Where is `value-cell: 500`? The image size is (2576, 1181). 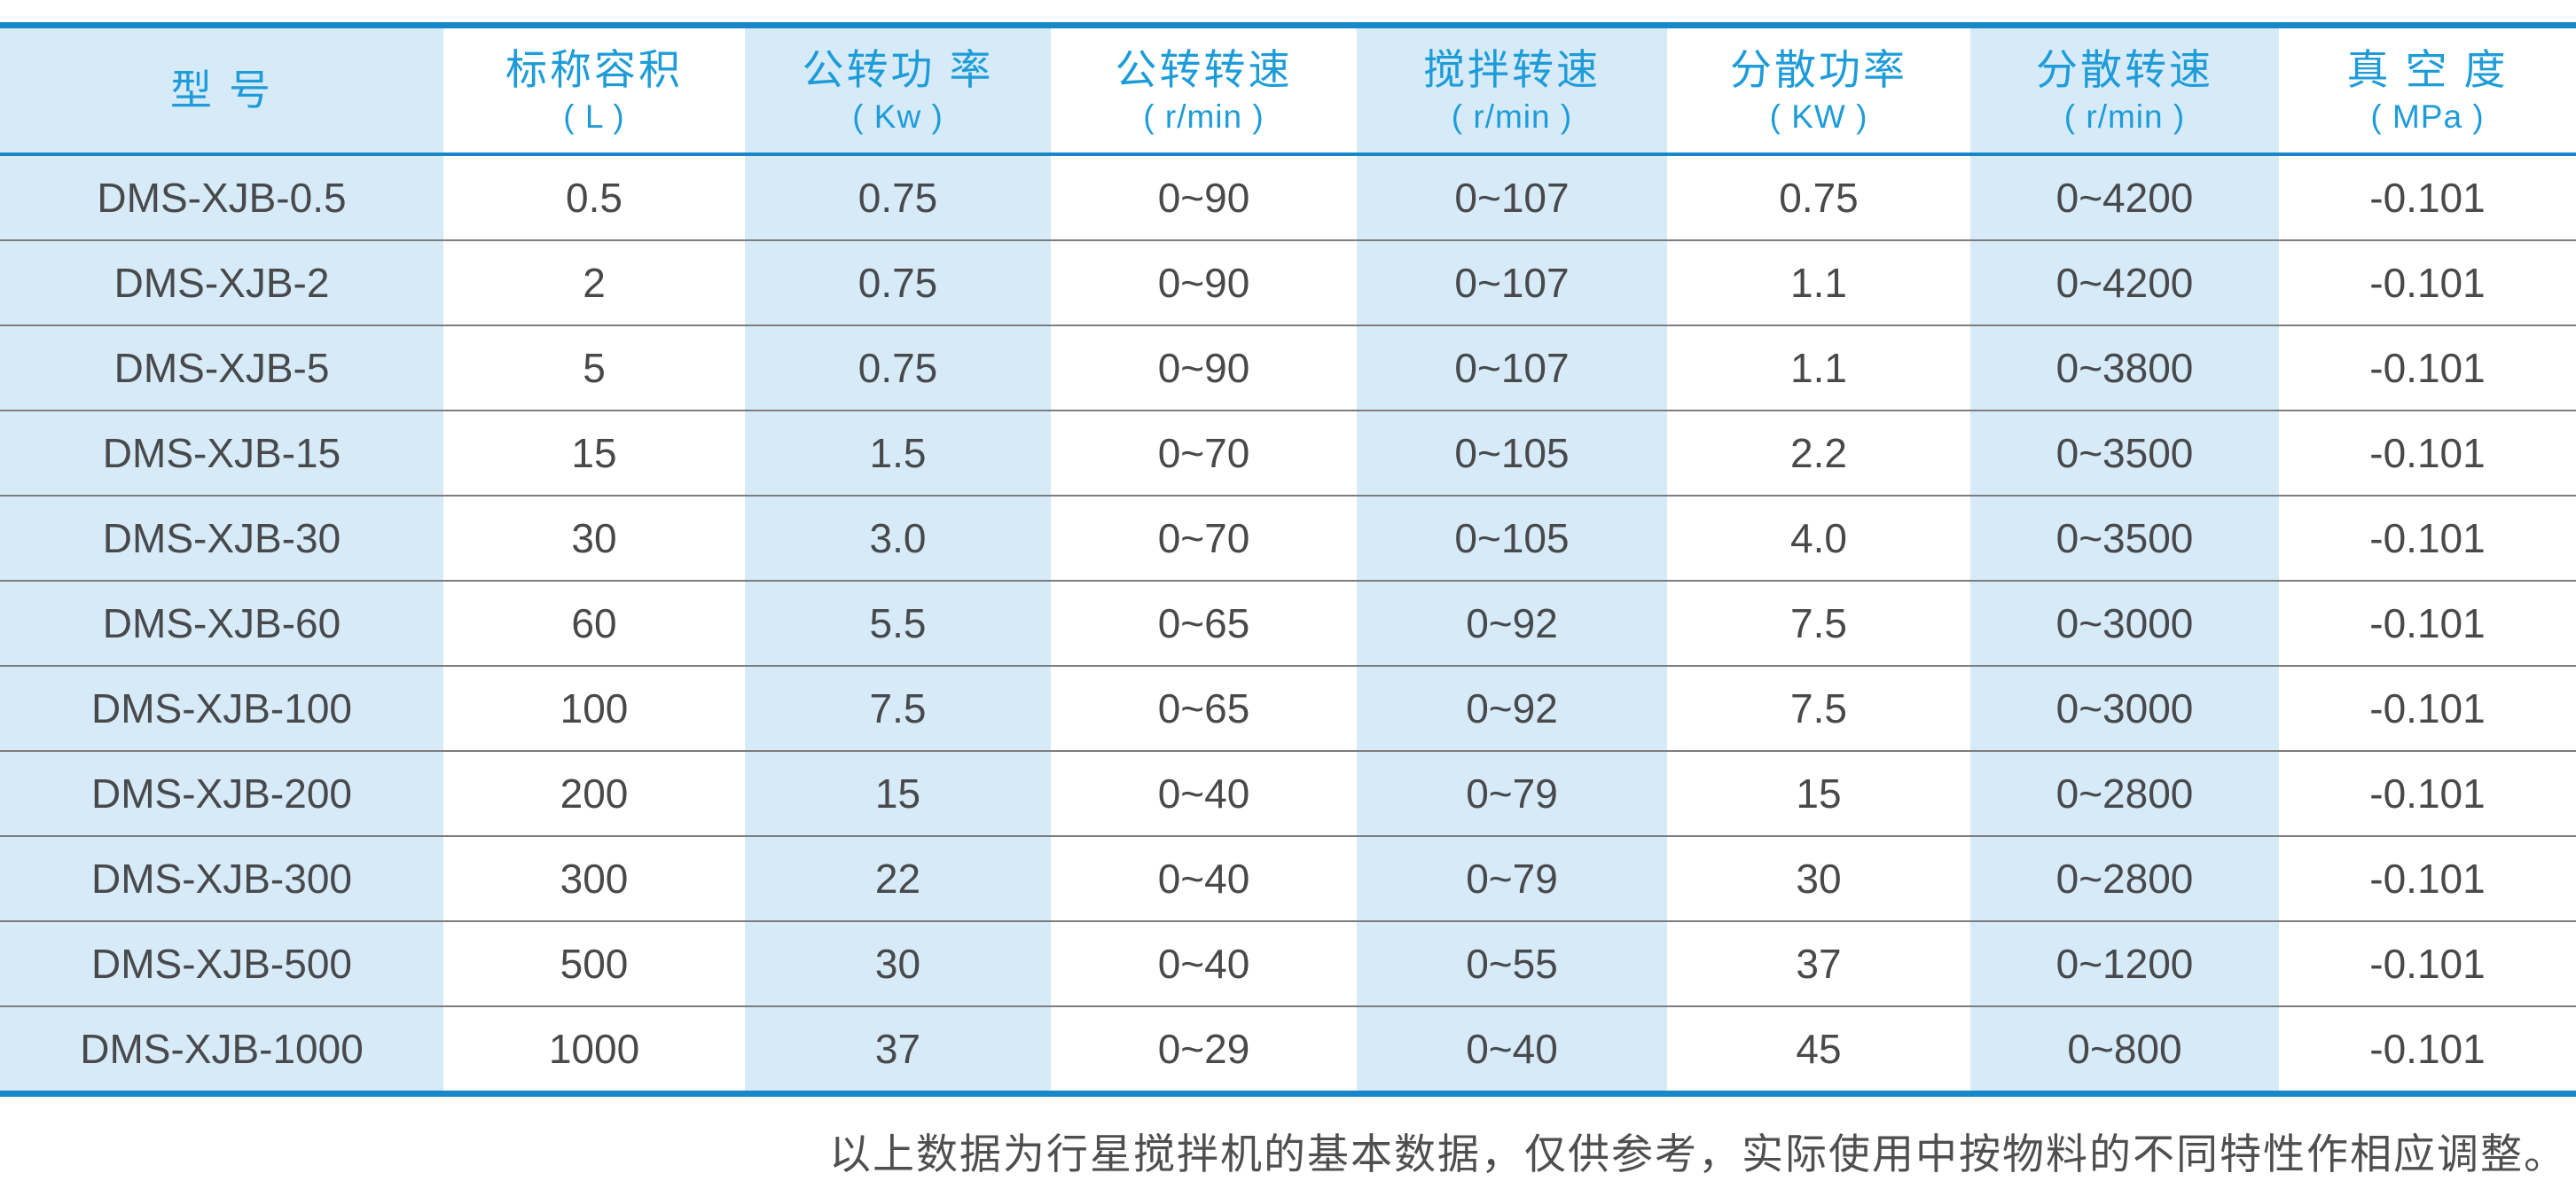
value-cell: 500 is located at coordinates (594, 964).